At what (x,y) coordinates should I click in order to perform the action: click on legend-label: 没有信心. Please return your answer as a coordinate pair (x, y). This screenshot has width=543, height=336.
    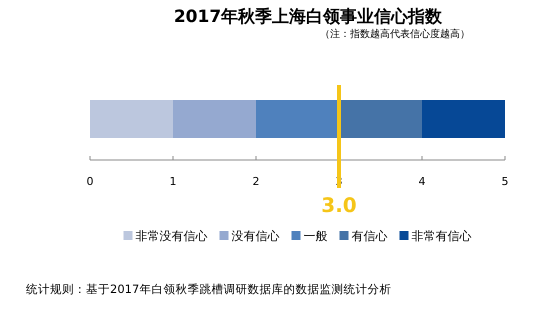
    Looking at the image, I should click on (256, 236).